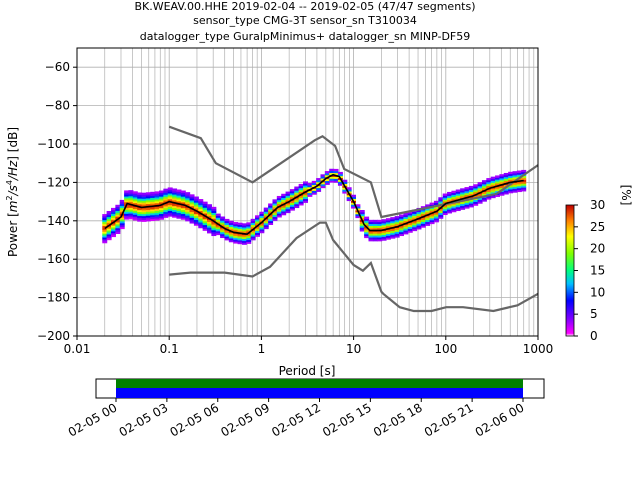 This screenshot has height=480, width=640. What do you see at coordinates (308, 346) in the screenshot?
I see `x-axis: 0.01 0.1 1 10 100 1000` at bounding box center [308, 346].